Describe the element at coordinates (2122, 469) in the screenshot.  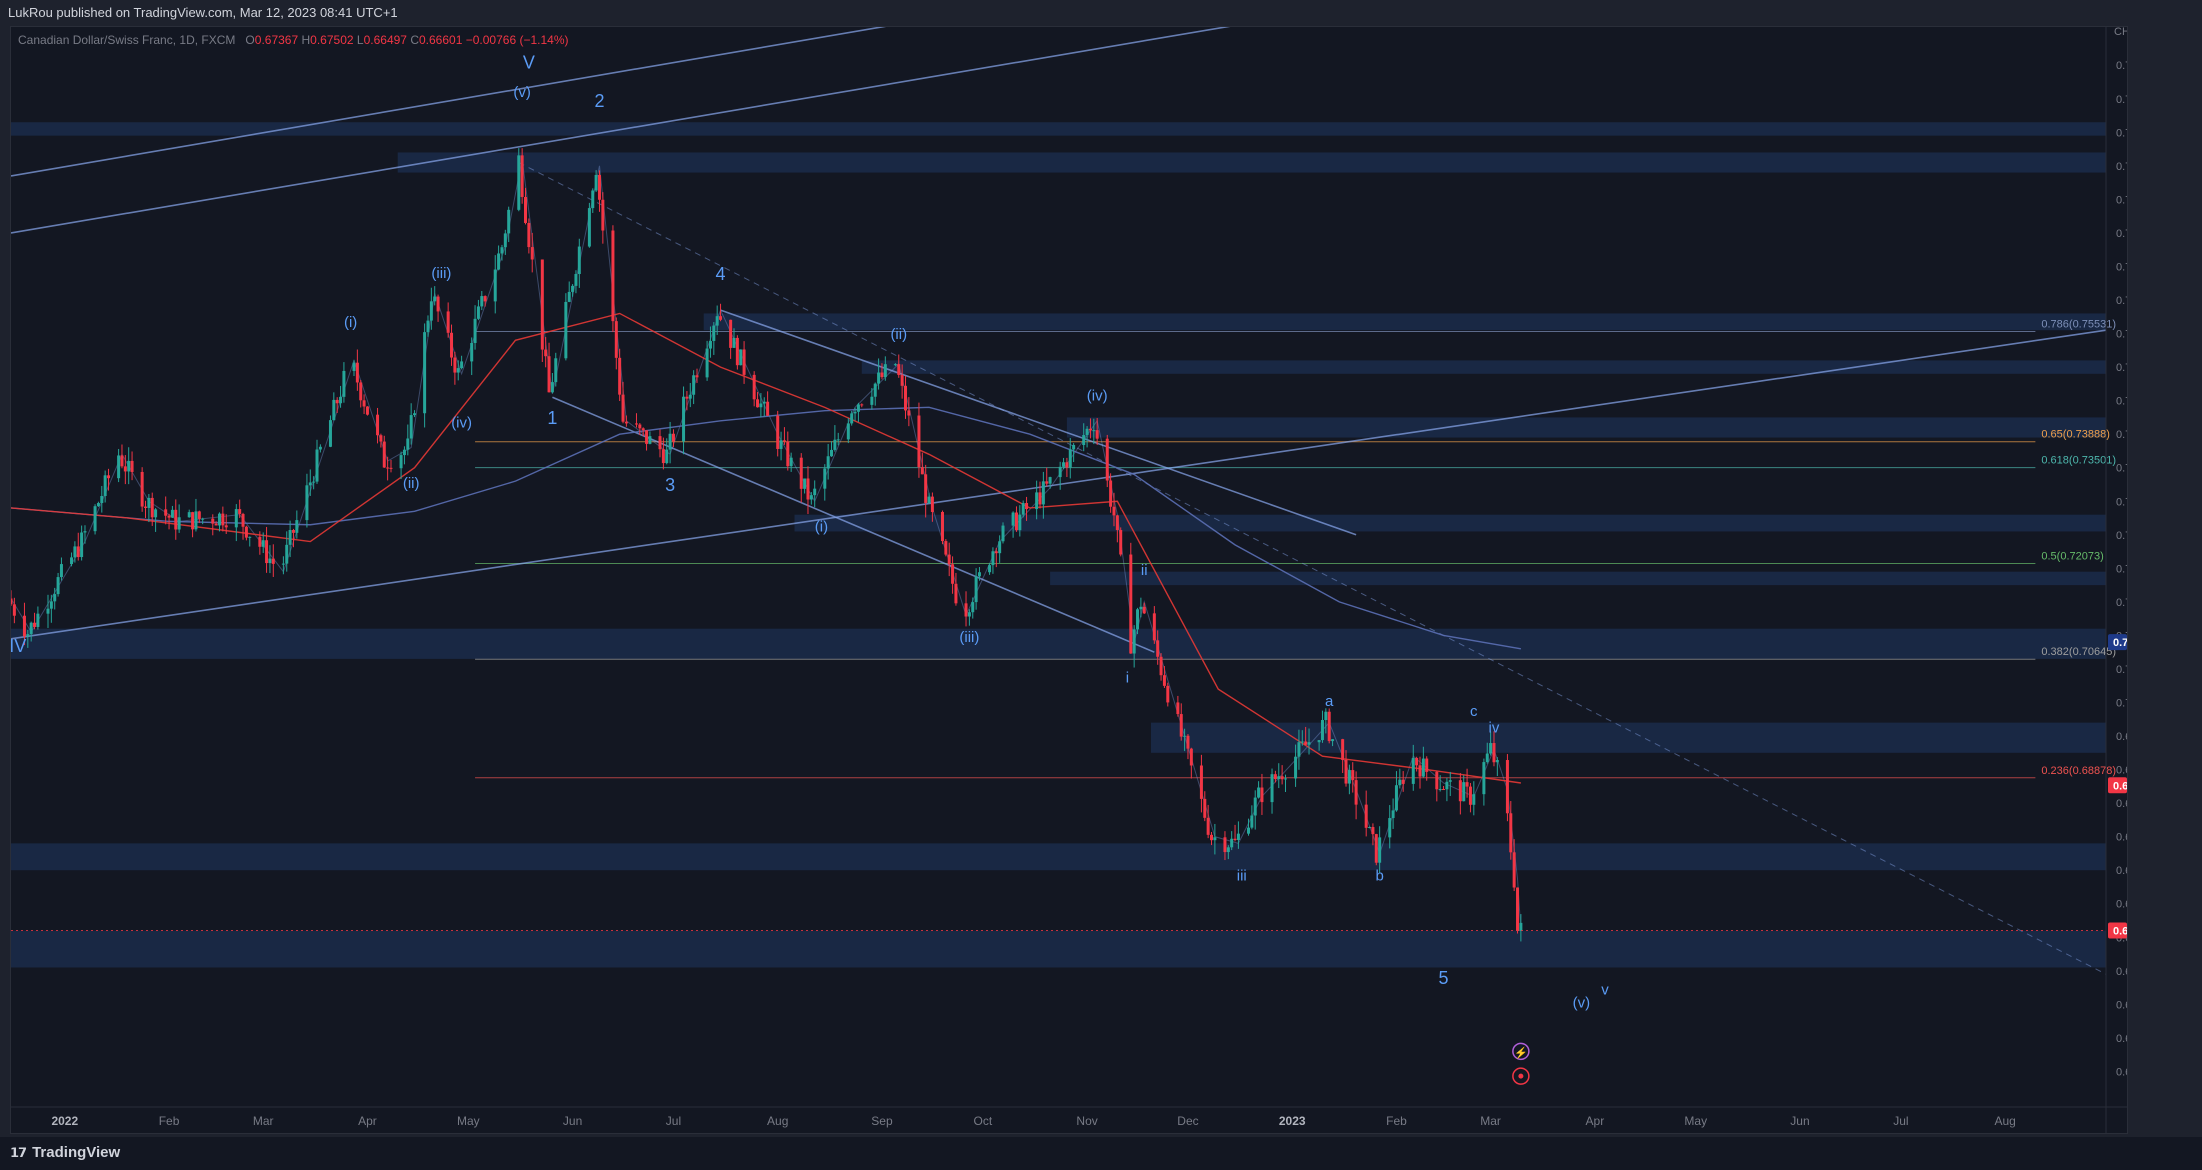
I see `price-tick-label: 0.73500` at that location.